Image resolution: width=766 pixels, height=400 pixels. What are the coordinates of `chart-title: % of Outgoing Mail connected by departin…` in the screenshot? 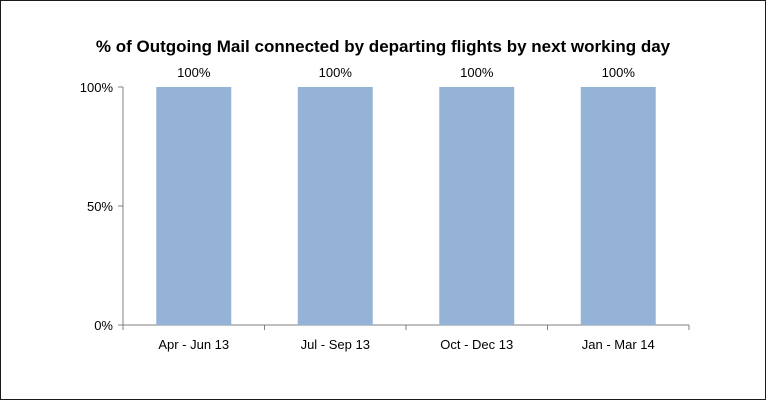 It's located at (383, 46).